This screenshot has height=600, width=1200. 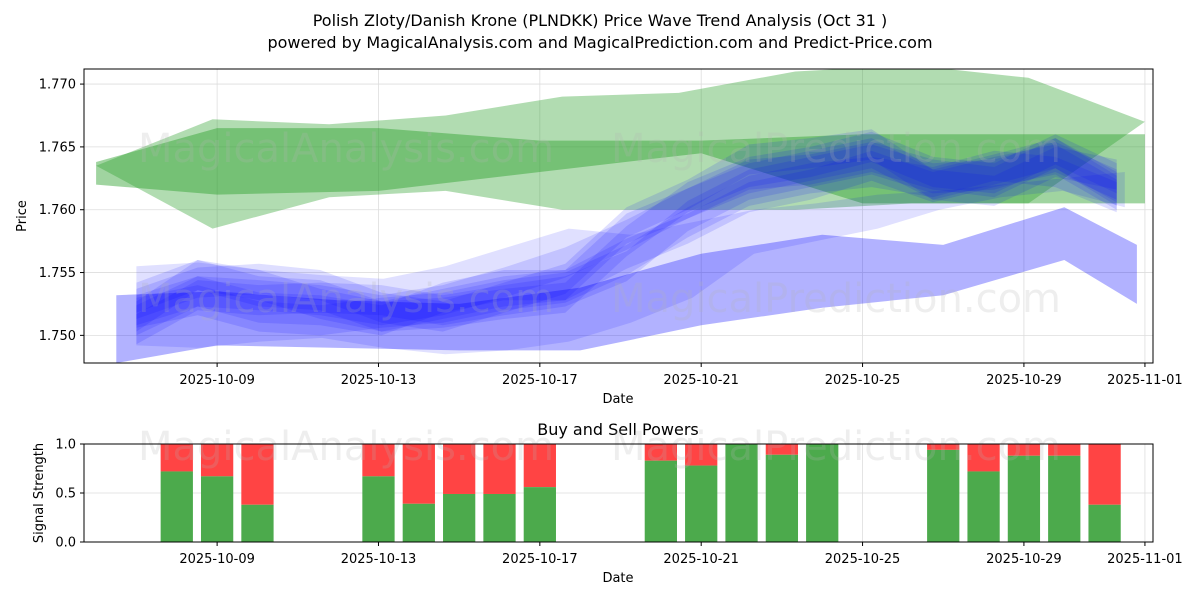 What do you see at coordinates (379, 380) in the screenshot?
I see `top-xtick-label: 2025-10-13` at bounding box center [379, 380].